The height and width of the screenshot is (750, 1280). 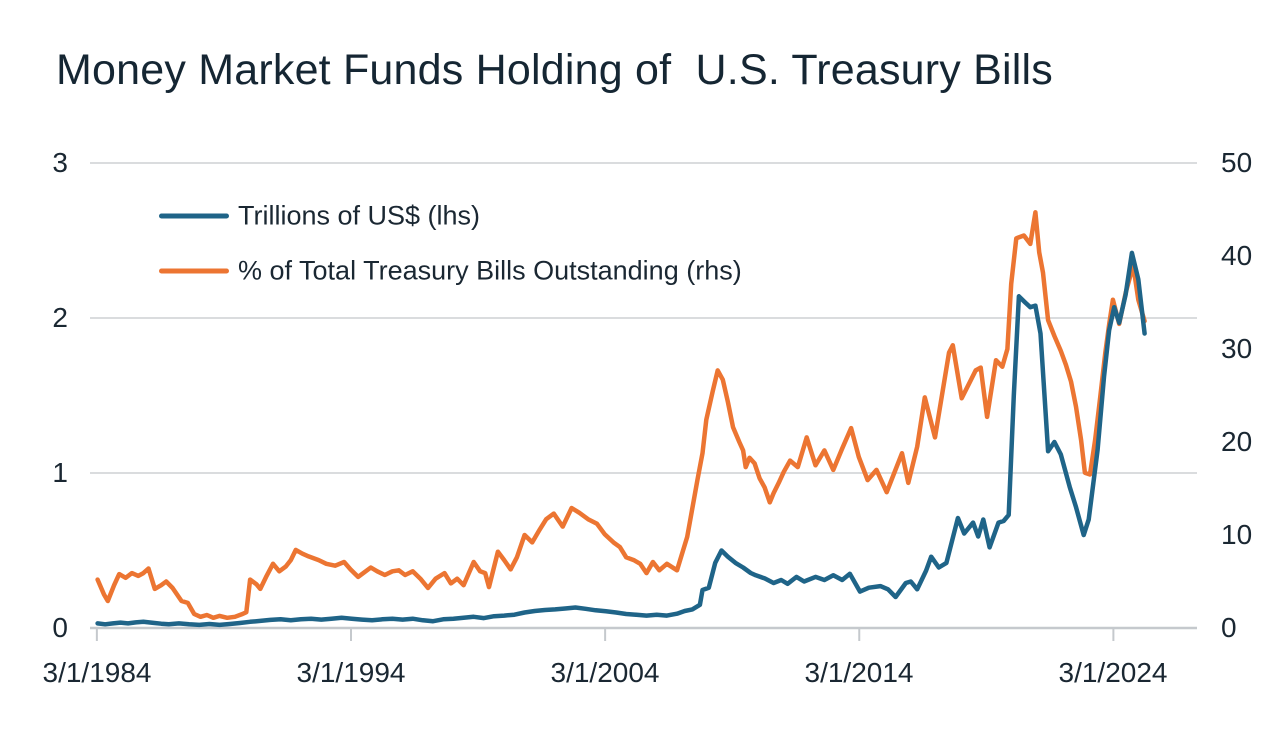 What do you see at coordinates (1237, 255) in the screenshot?
I see `right-axis-tick-40: 40` at bounding box center [1237, 255].